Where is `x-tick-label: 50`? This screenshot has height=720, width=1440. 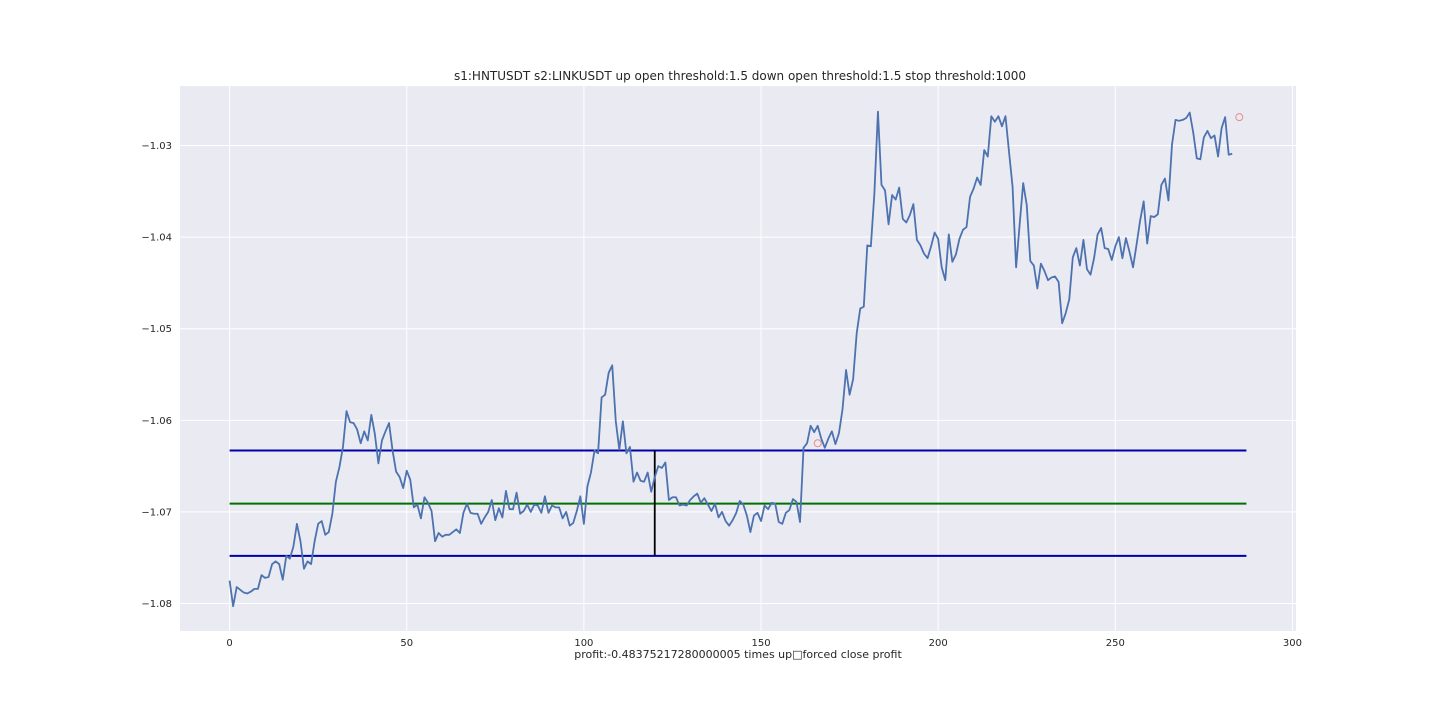 x-tick-label: 50 is located at coordinates (406, 643).